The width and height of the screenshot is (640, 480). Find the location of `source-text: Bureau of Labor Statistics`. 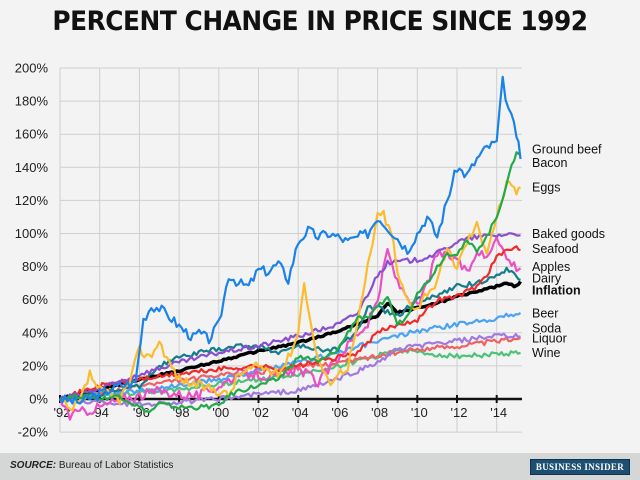

source-text: Bureau of Labor Statistics is located at coordinates (116, 465).